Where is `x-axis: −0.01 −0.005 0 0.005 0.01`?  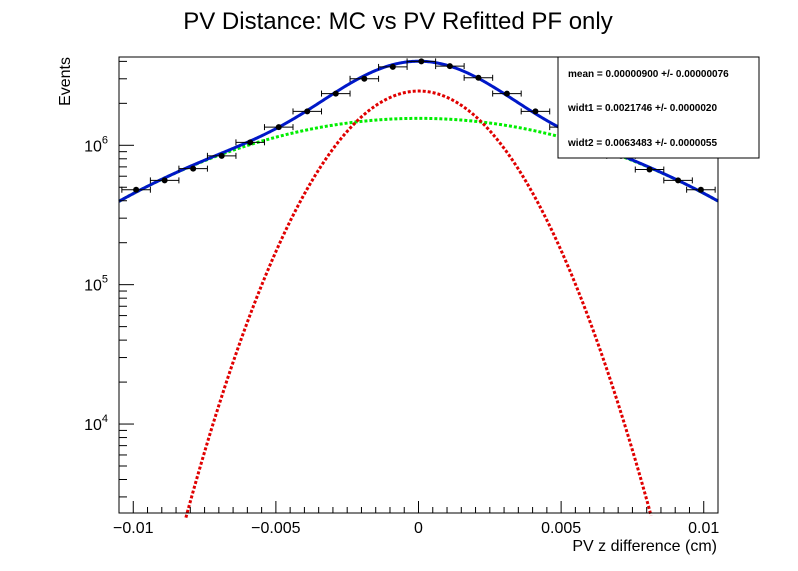
x-axis: −0.01 −0.005 0 0.005 0.01 is located at coordinates (416, 519).